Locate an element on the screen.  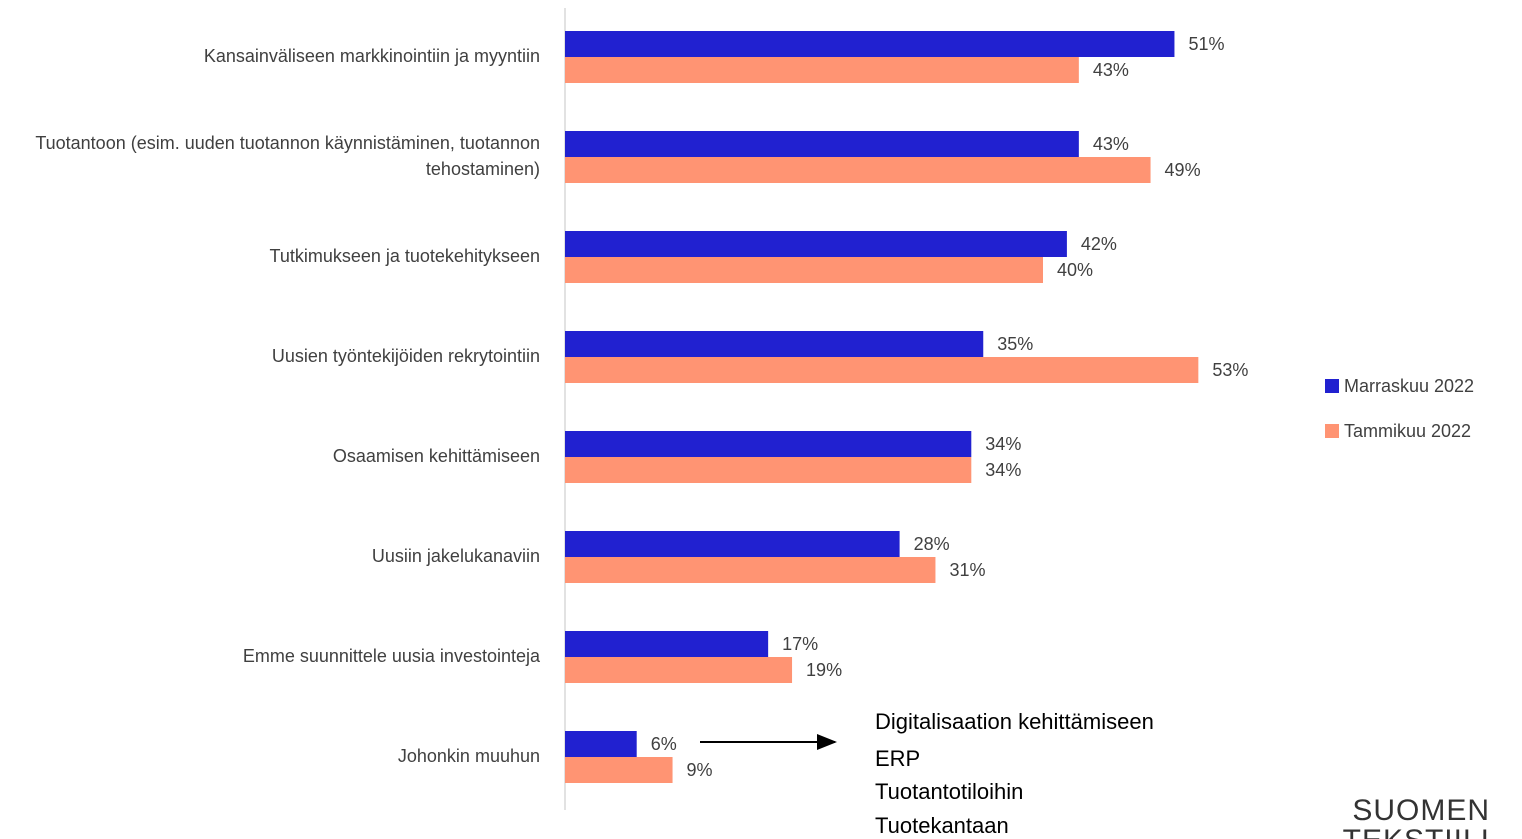
data-label: 51% is located at coordinates (1206, 44).